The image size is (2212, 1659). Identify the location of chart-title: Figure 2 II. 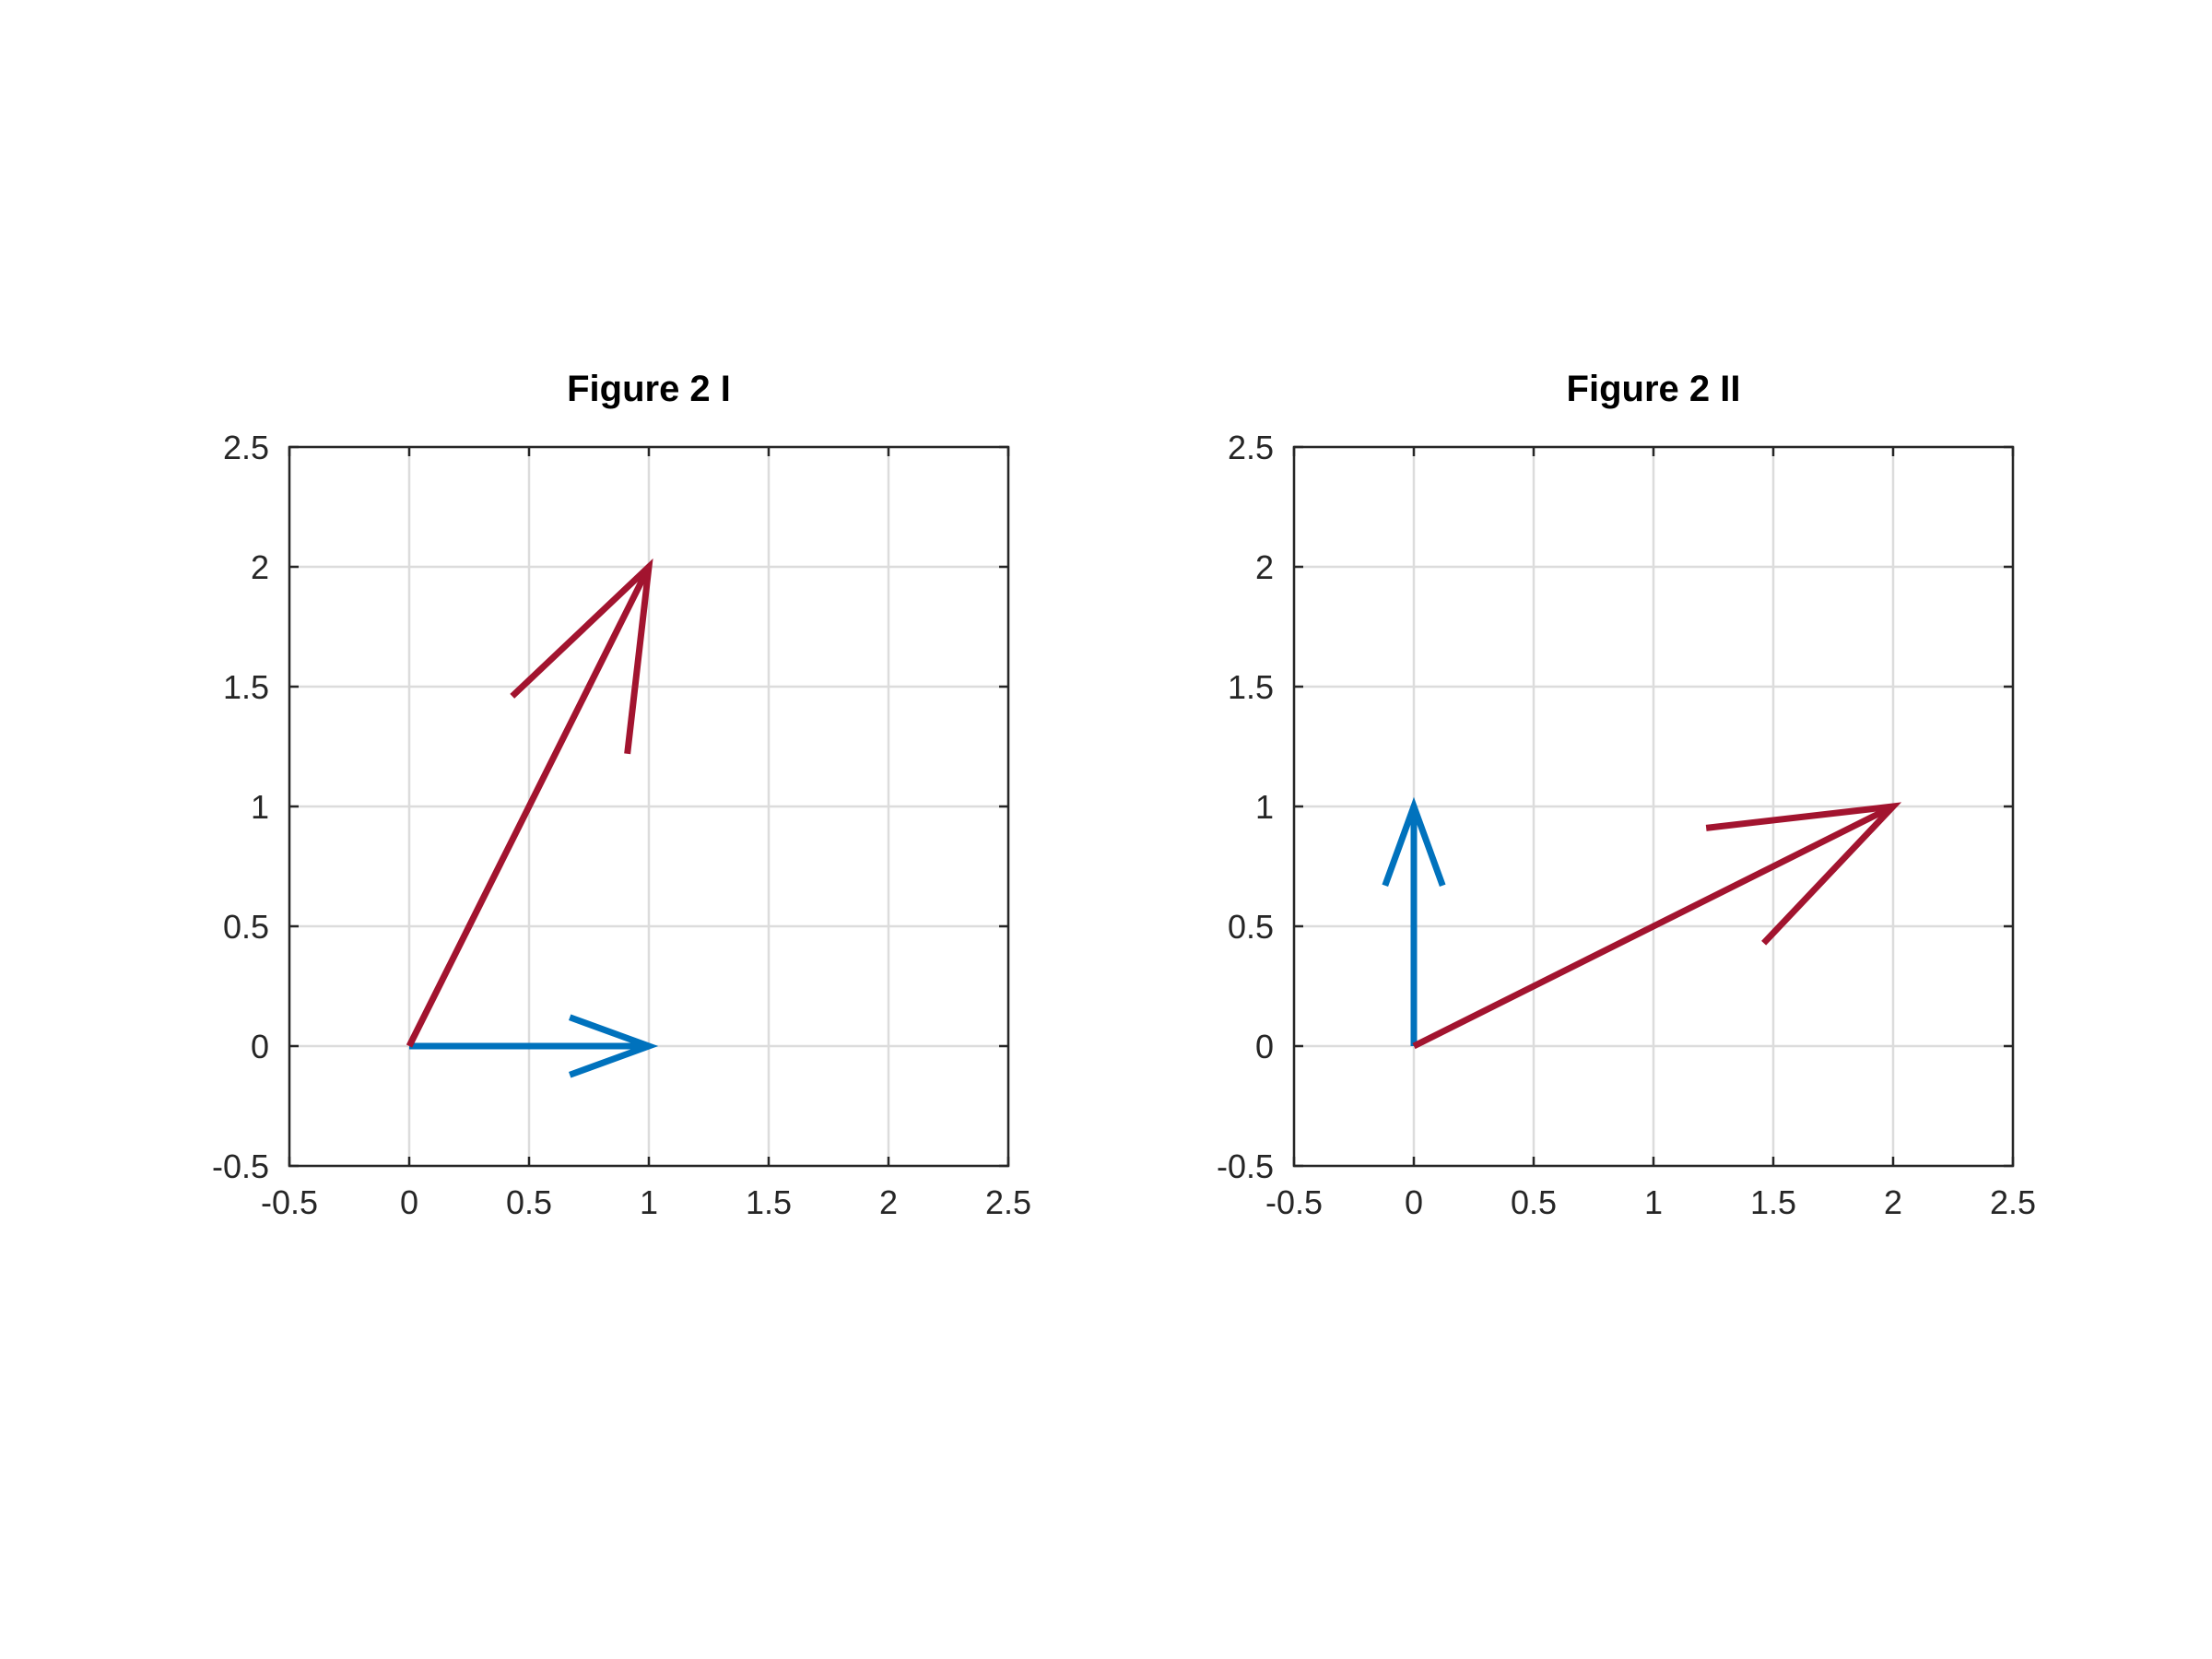
(1654, 389).